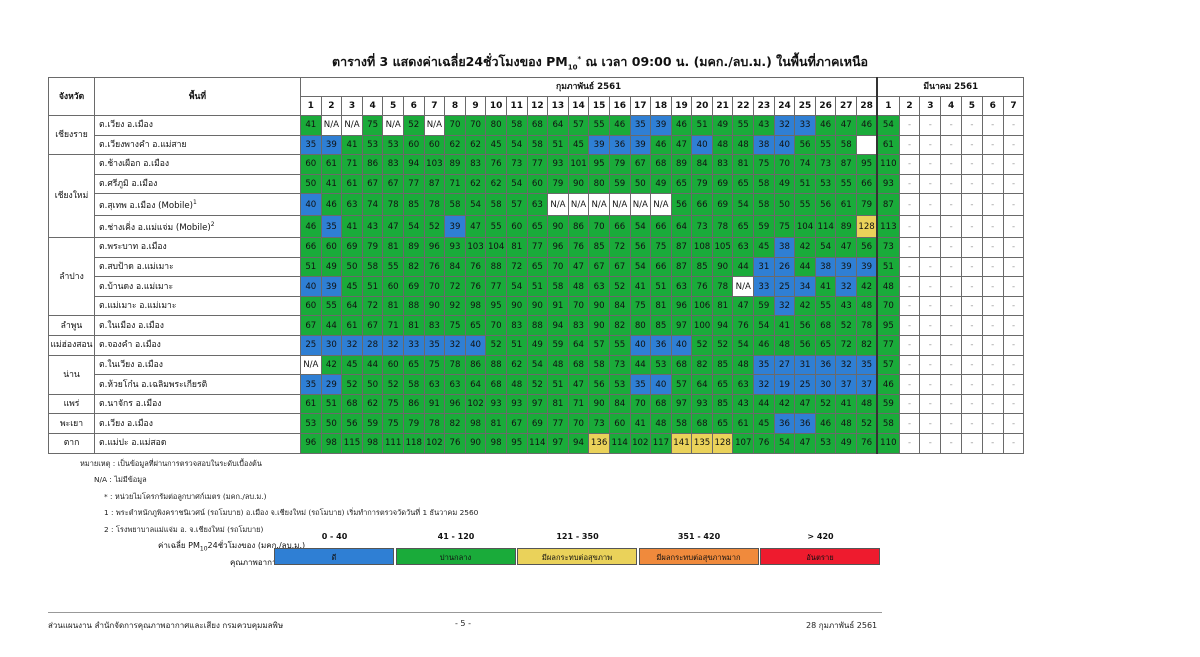  I want to click on value-cell: 101, so click(578, 164).